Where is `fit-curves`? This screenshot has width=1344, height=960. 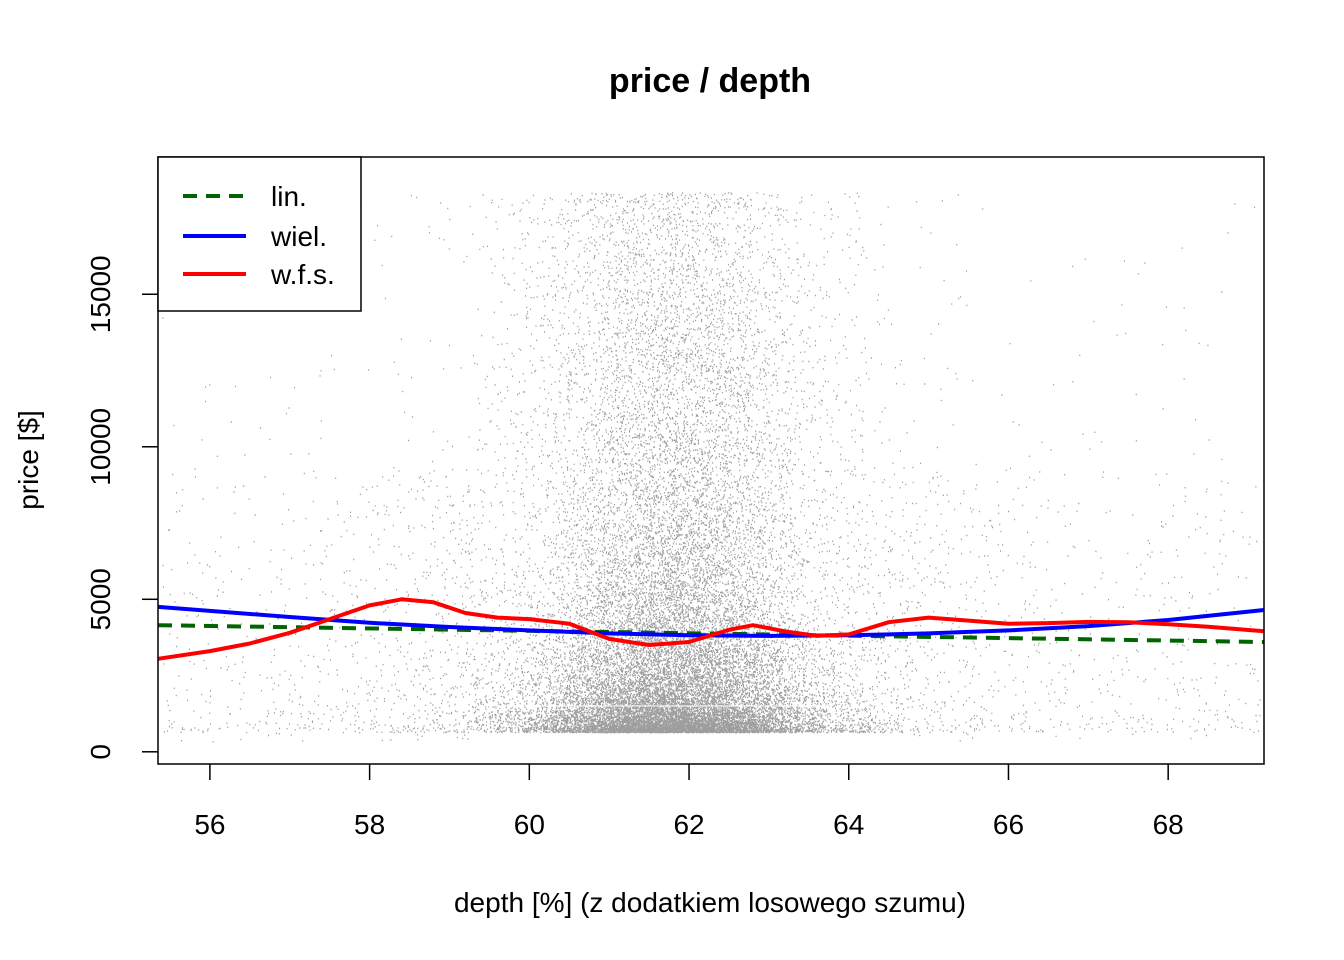 fit-curves is located at coordinates (711, 629).